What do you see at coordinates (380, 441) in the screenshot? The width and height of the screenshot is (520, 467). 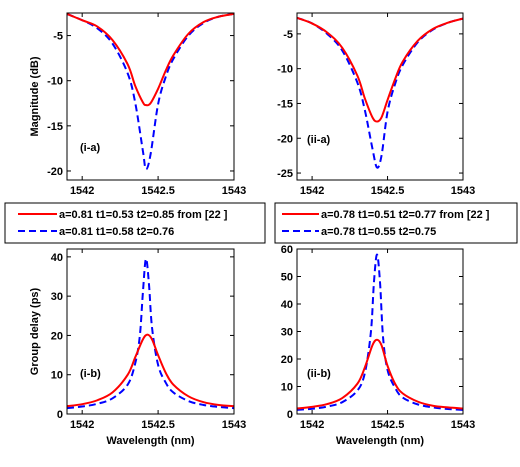 I see `x-axis-label-ii-b: Wavelength (nm)` at bounding box center [380, 441].